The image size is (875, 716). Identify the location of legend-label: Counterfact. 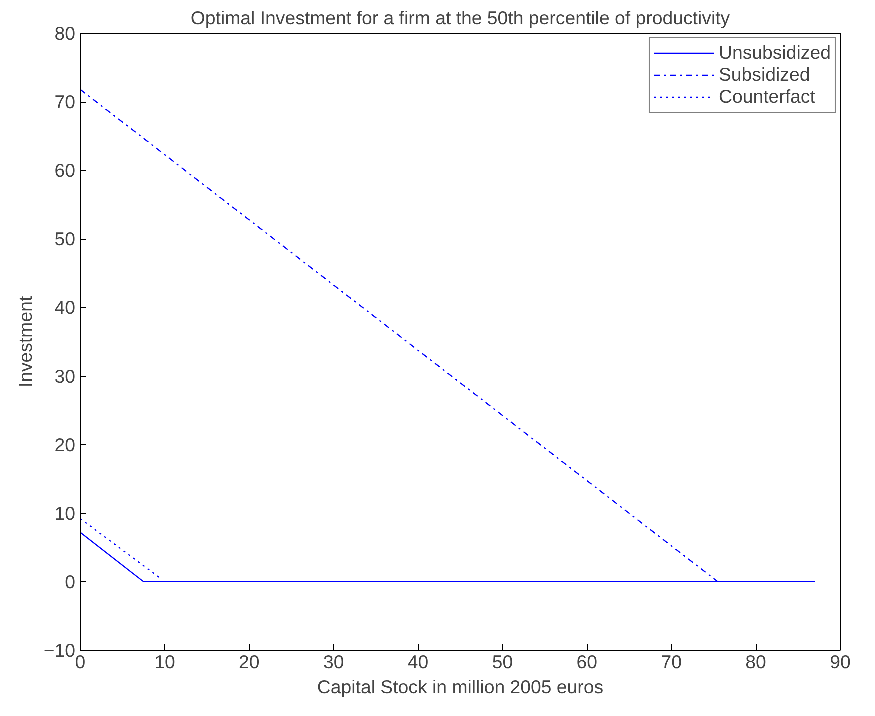
(767, 97).